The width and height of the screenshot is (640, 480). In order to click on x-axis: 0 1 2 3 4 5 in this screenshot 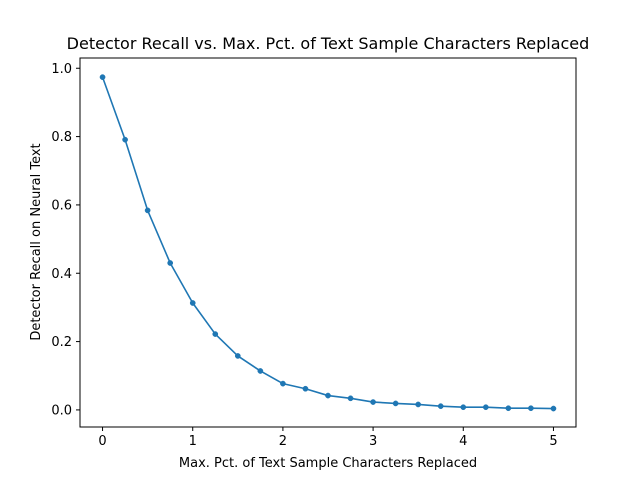, I will do `click(328, 438)`.